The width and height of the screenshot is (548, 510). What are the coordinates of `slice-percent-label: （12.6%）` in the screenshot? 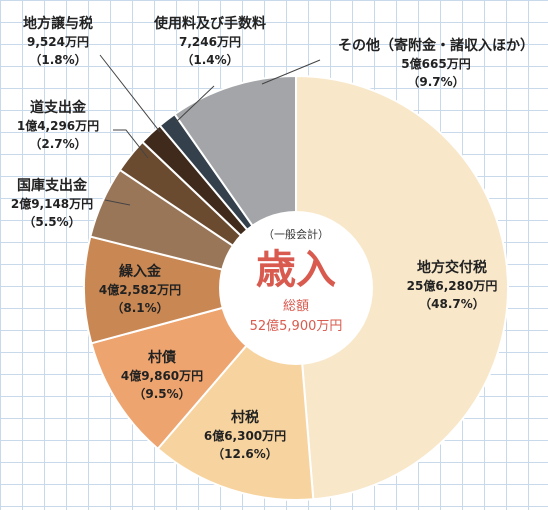 It's located at (245, 453).